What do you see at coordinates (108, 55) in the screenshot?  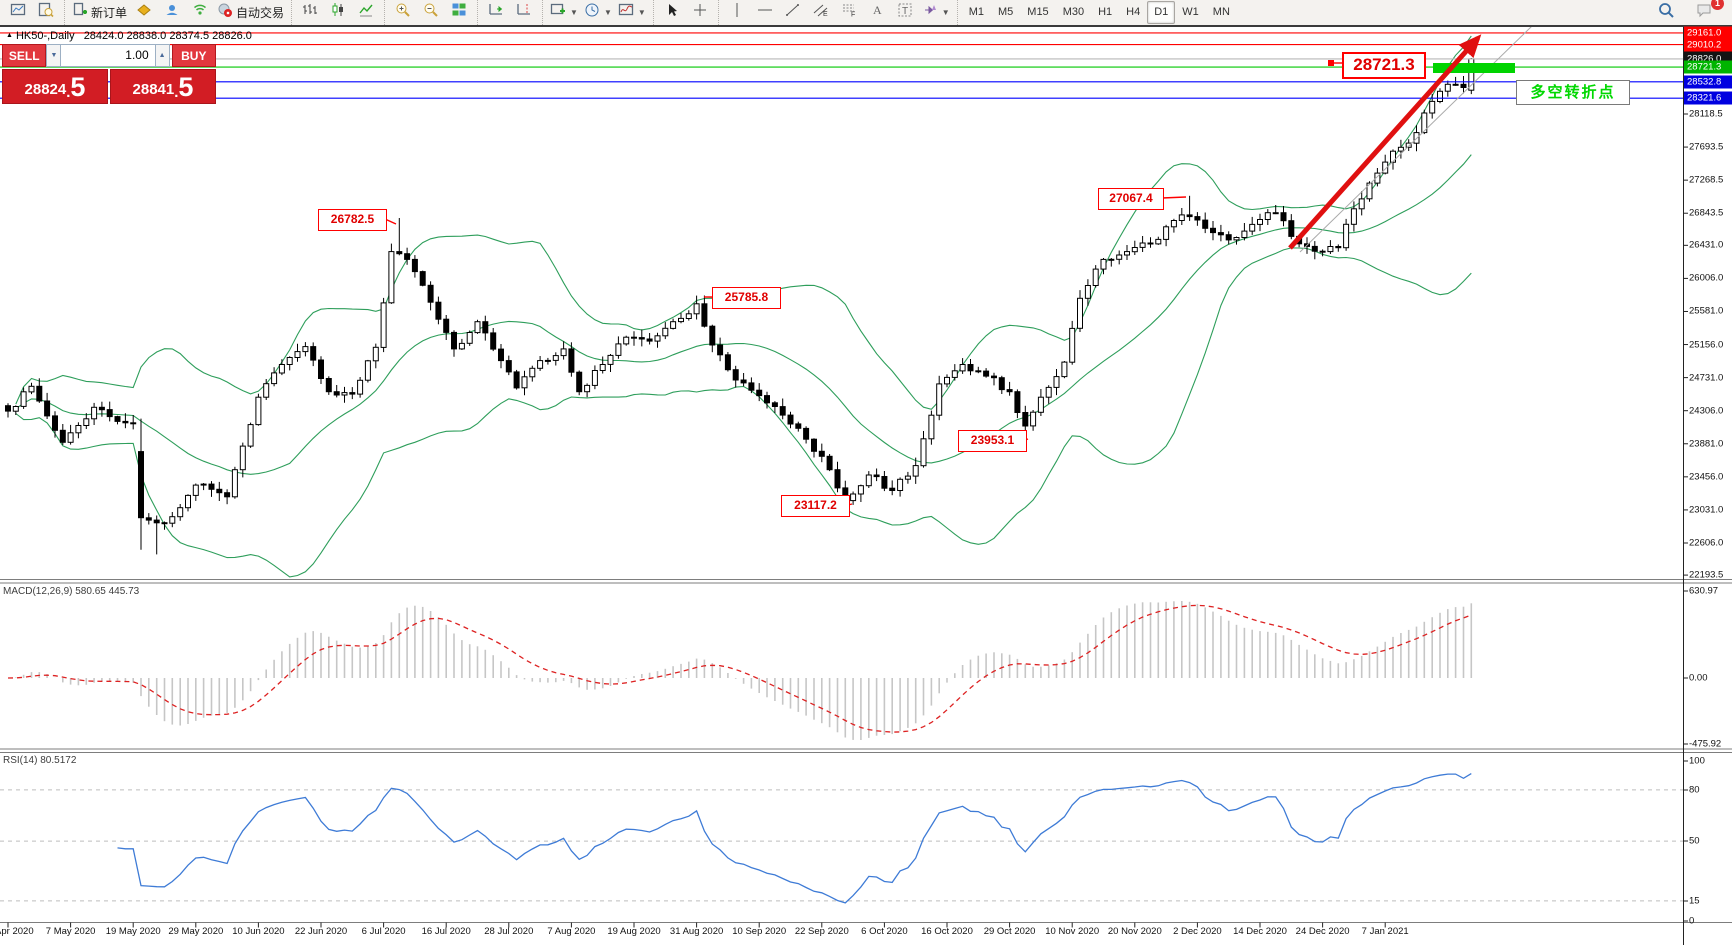 I see `lot-size-input: 1.00` at bounding box center [108, 55].